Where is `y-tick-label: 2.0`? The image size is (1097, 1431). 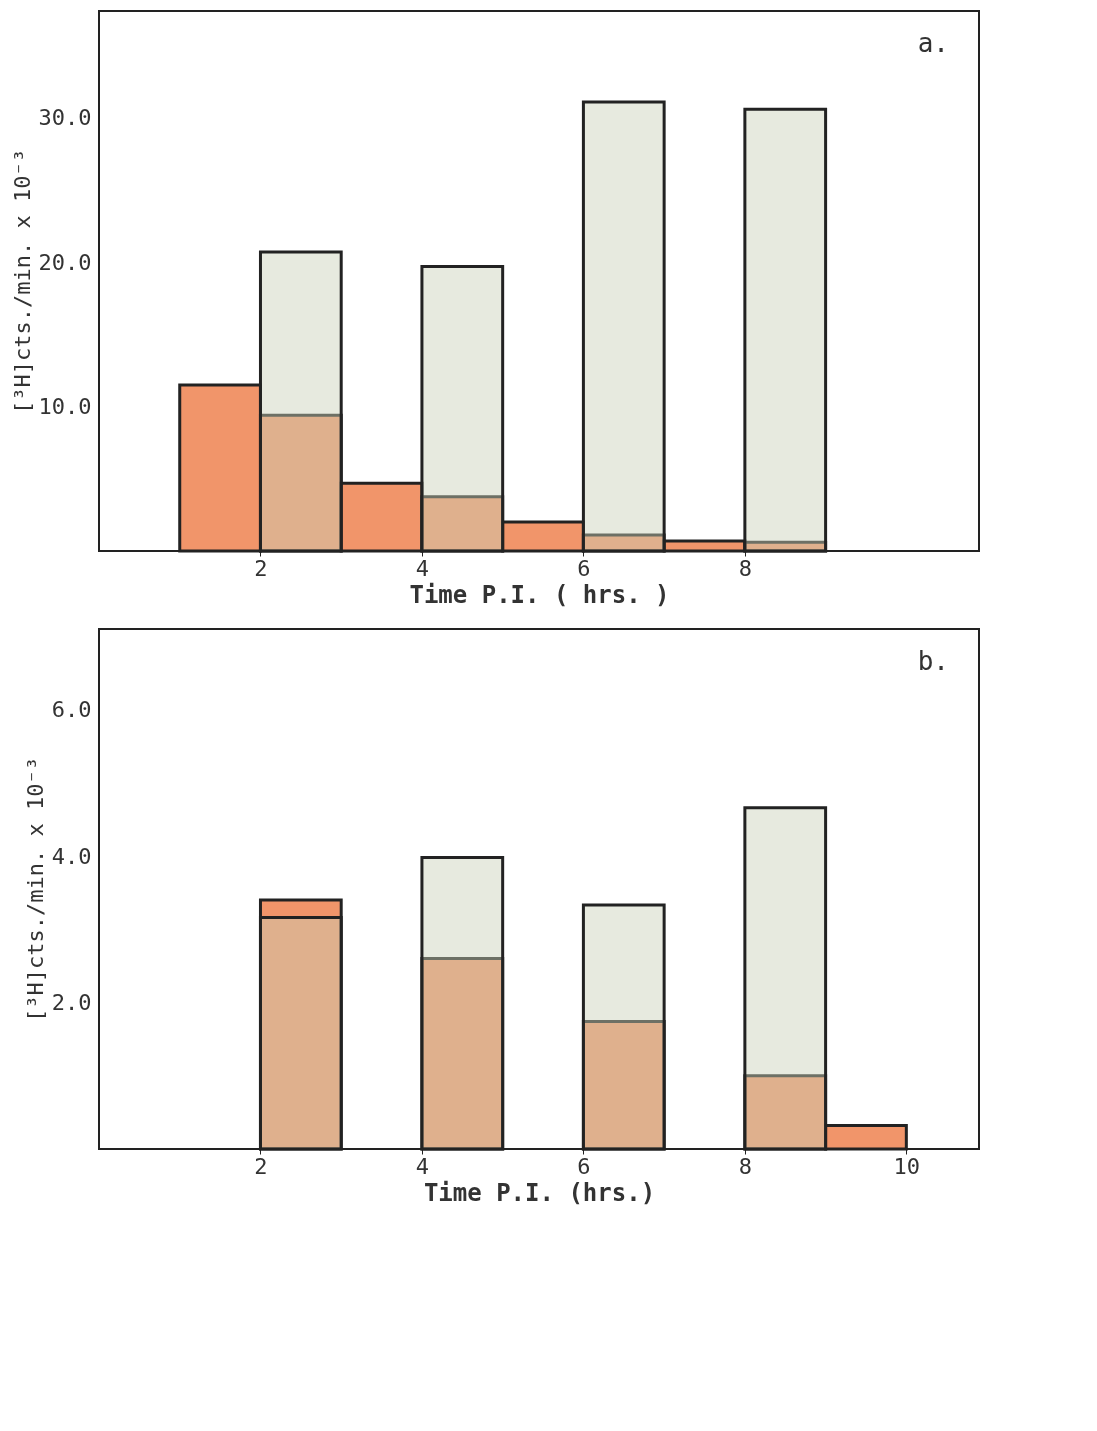
y-tick-label: 2.0 is located at coordinates (71, 1003).